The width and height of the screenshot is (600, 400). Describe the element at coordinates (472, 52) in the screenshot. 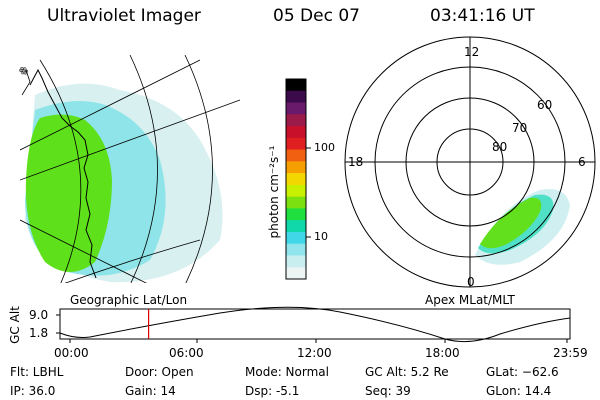

I see `mlt-label-12: 12` at that location.